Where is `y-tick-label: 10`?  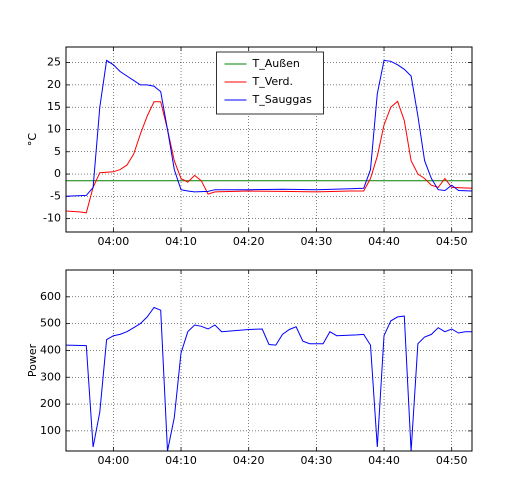
y-tick-label: 10 is located at coordinates (54, 128).